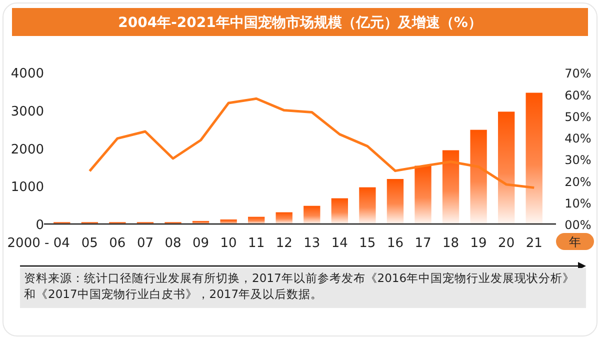 The height and width of the screenshot is (339, 600). Describe the element at coordinates (145, 243) in the screenshot. I see `x-tick-label: 07` at that location.